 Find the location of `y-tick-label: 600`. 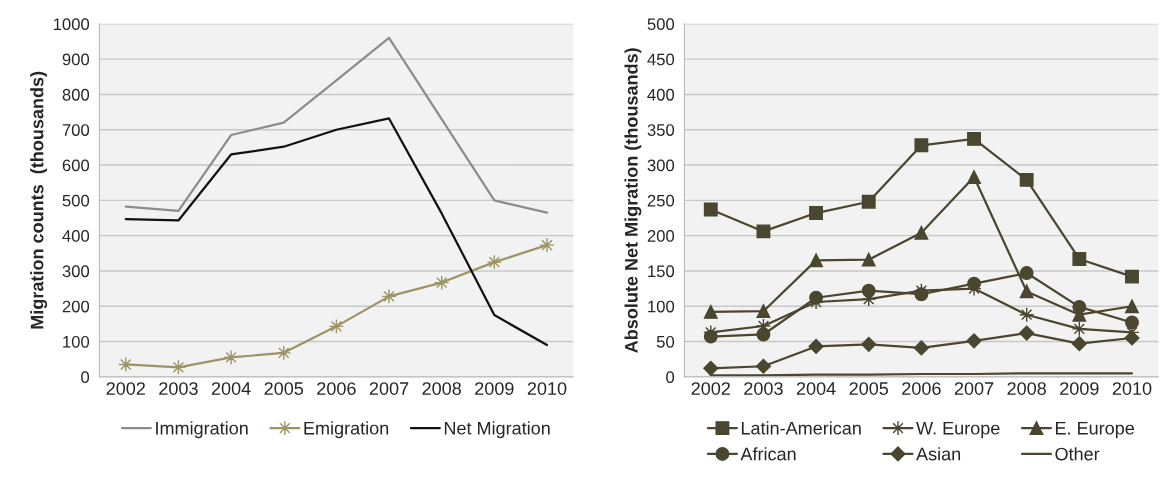

y-tick-label: 600 is located at coordinates (76, 165).